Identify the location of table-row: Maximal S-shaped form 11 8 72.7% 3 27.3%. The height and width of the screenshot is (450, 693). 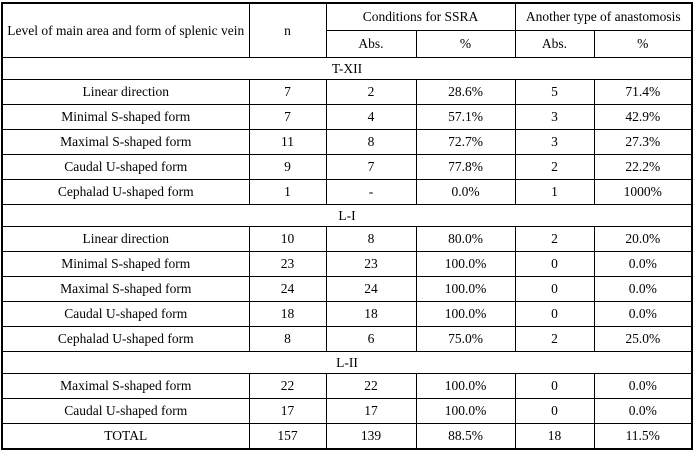
(347, 142).